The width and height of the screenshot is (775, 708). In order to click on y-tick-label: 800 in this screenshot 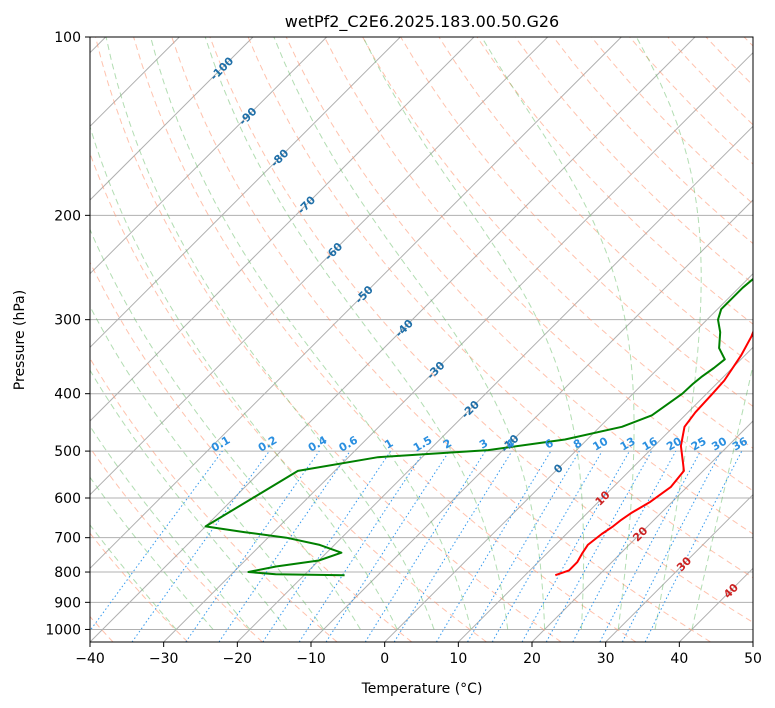, I will do `click(67, 573)`.